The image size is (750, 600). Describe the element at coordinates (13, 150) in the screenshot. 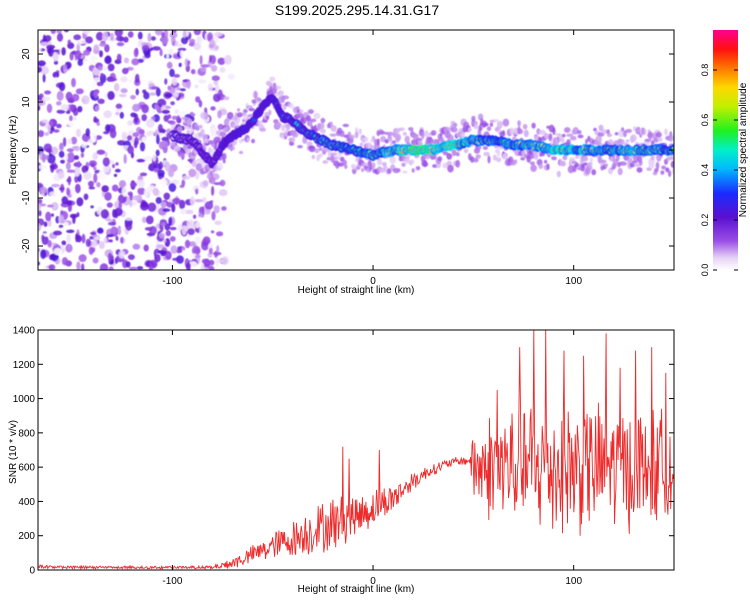

I see `spectrogram-ylabel: Frequency (Hz)` at that location.